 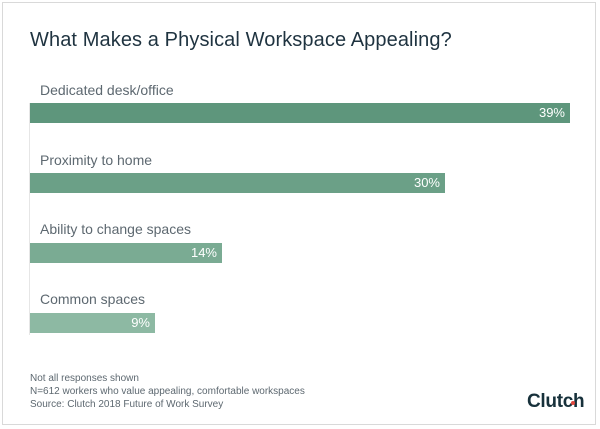 I want to click on bar-dedicated-desk: 39%, so click(x=300, y=113).